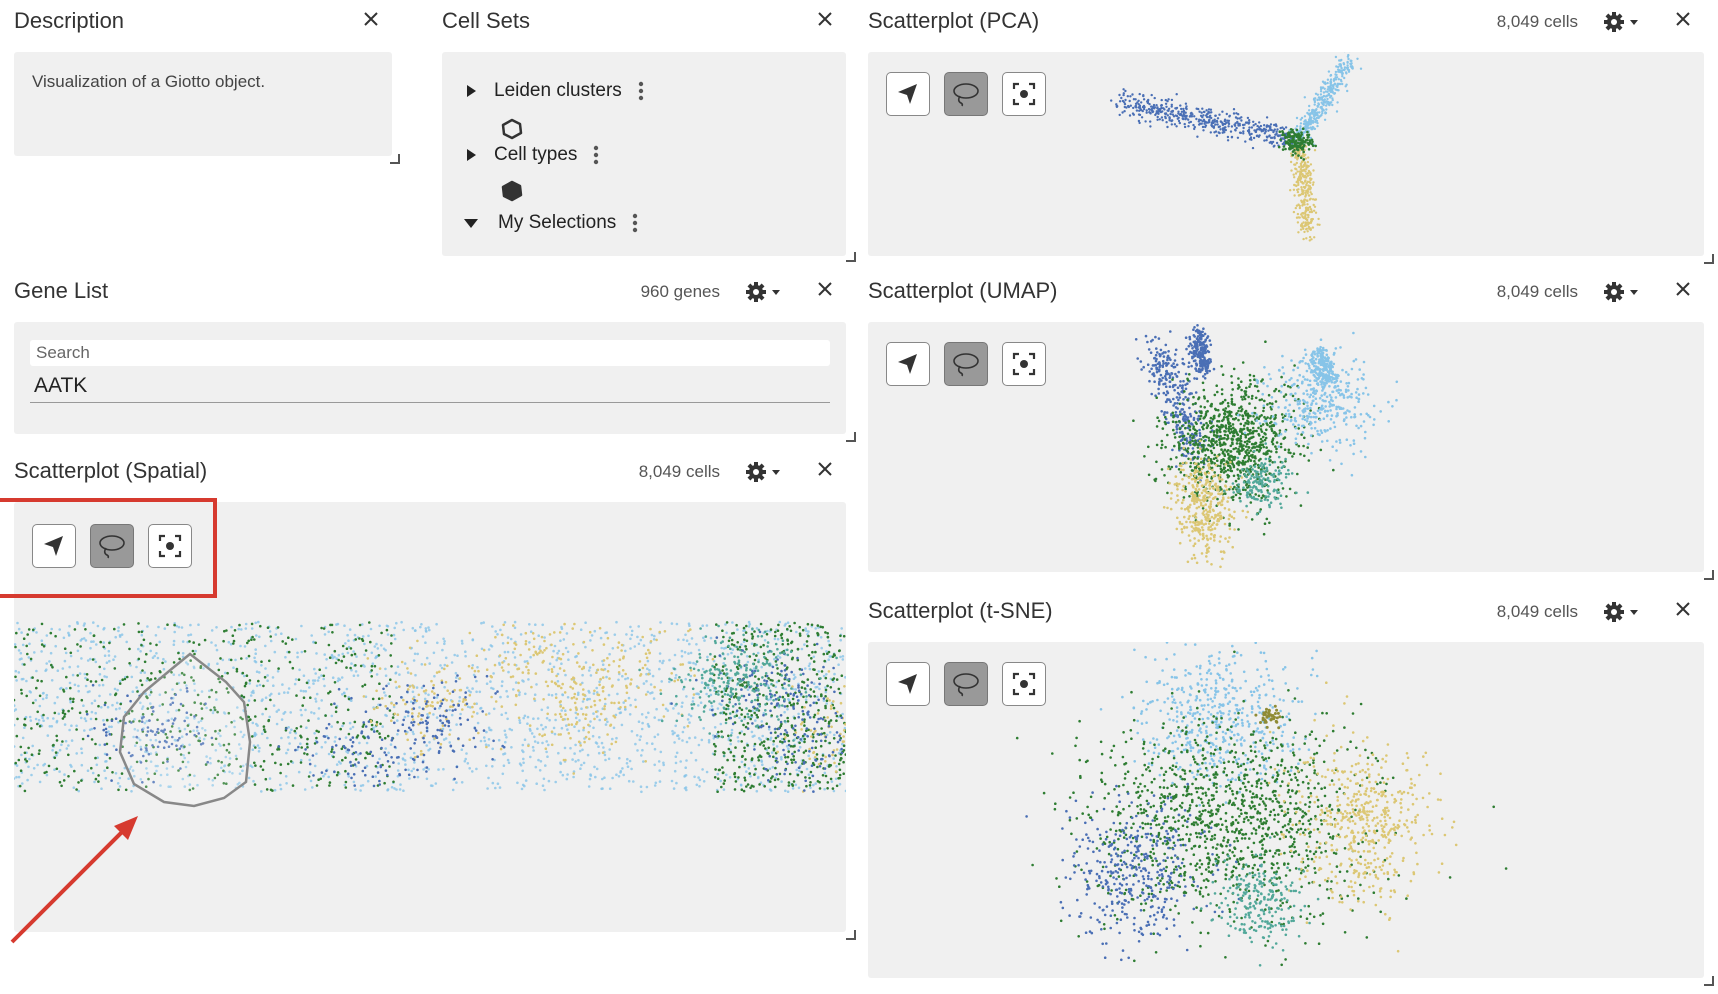 This screenshot has width=1718, height=994. I want to click on tree-item-leiden-clusters: Leiden clusters, so click(554, 91).